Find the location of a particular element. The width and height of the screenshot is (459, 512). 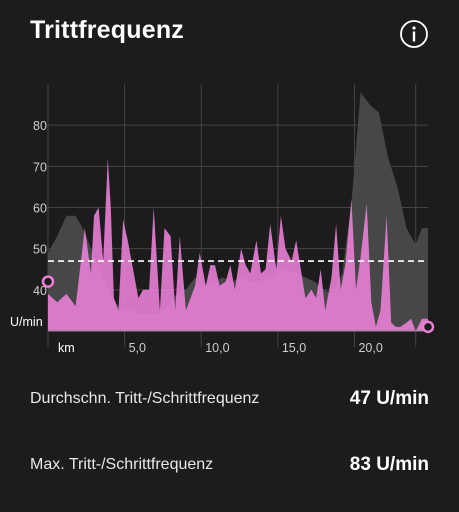

average-cadence-value: 47 U/min is located at coordinates (389, 398).